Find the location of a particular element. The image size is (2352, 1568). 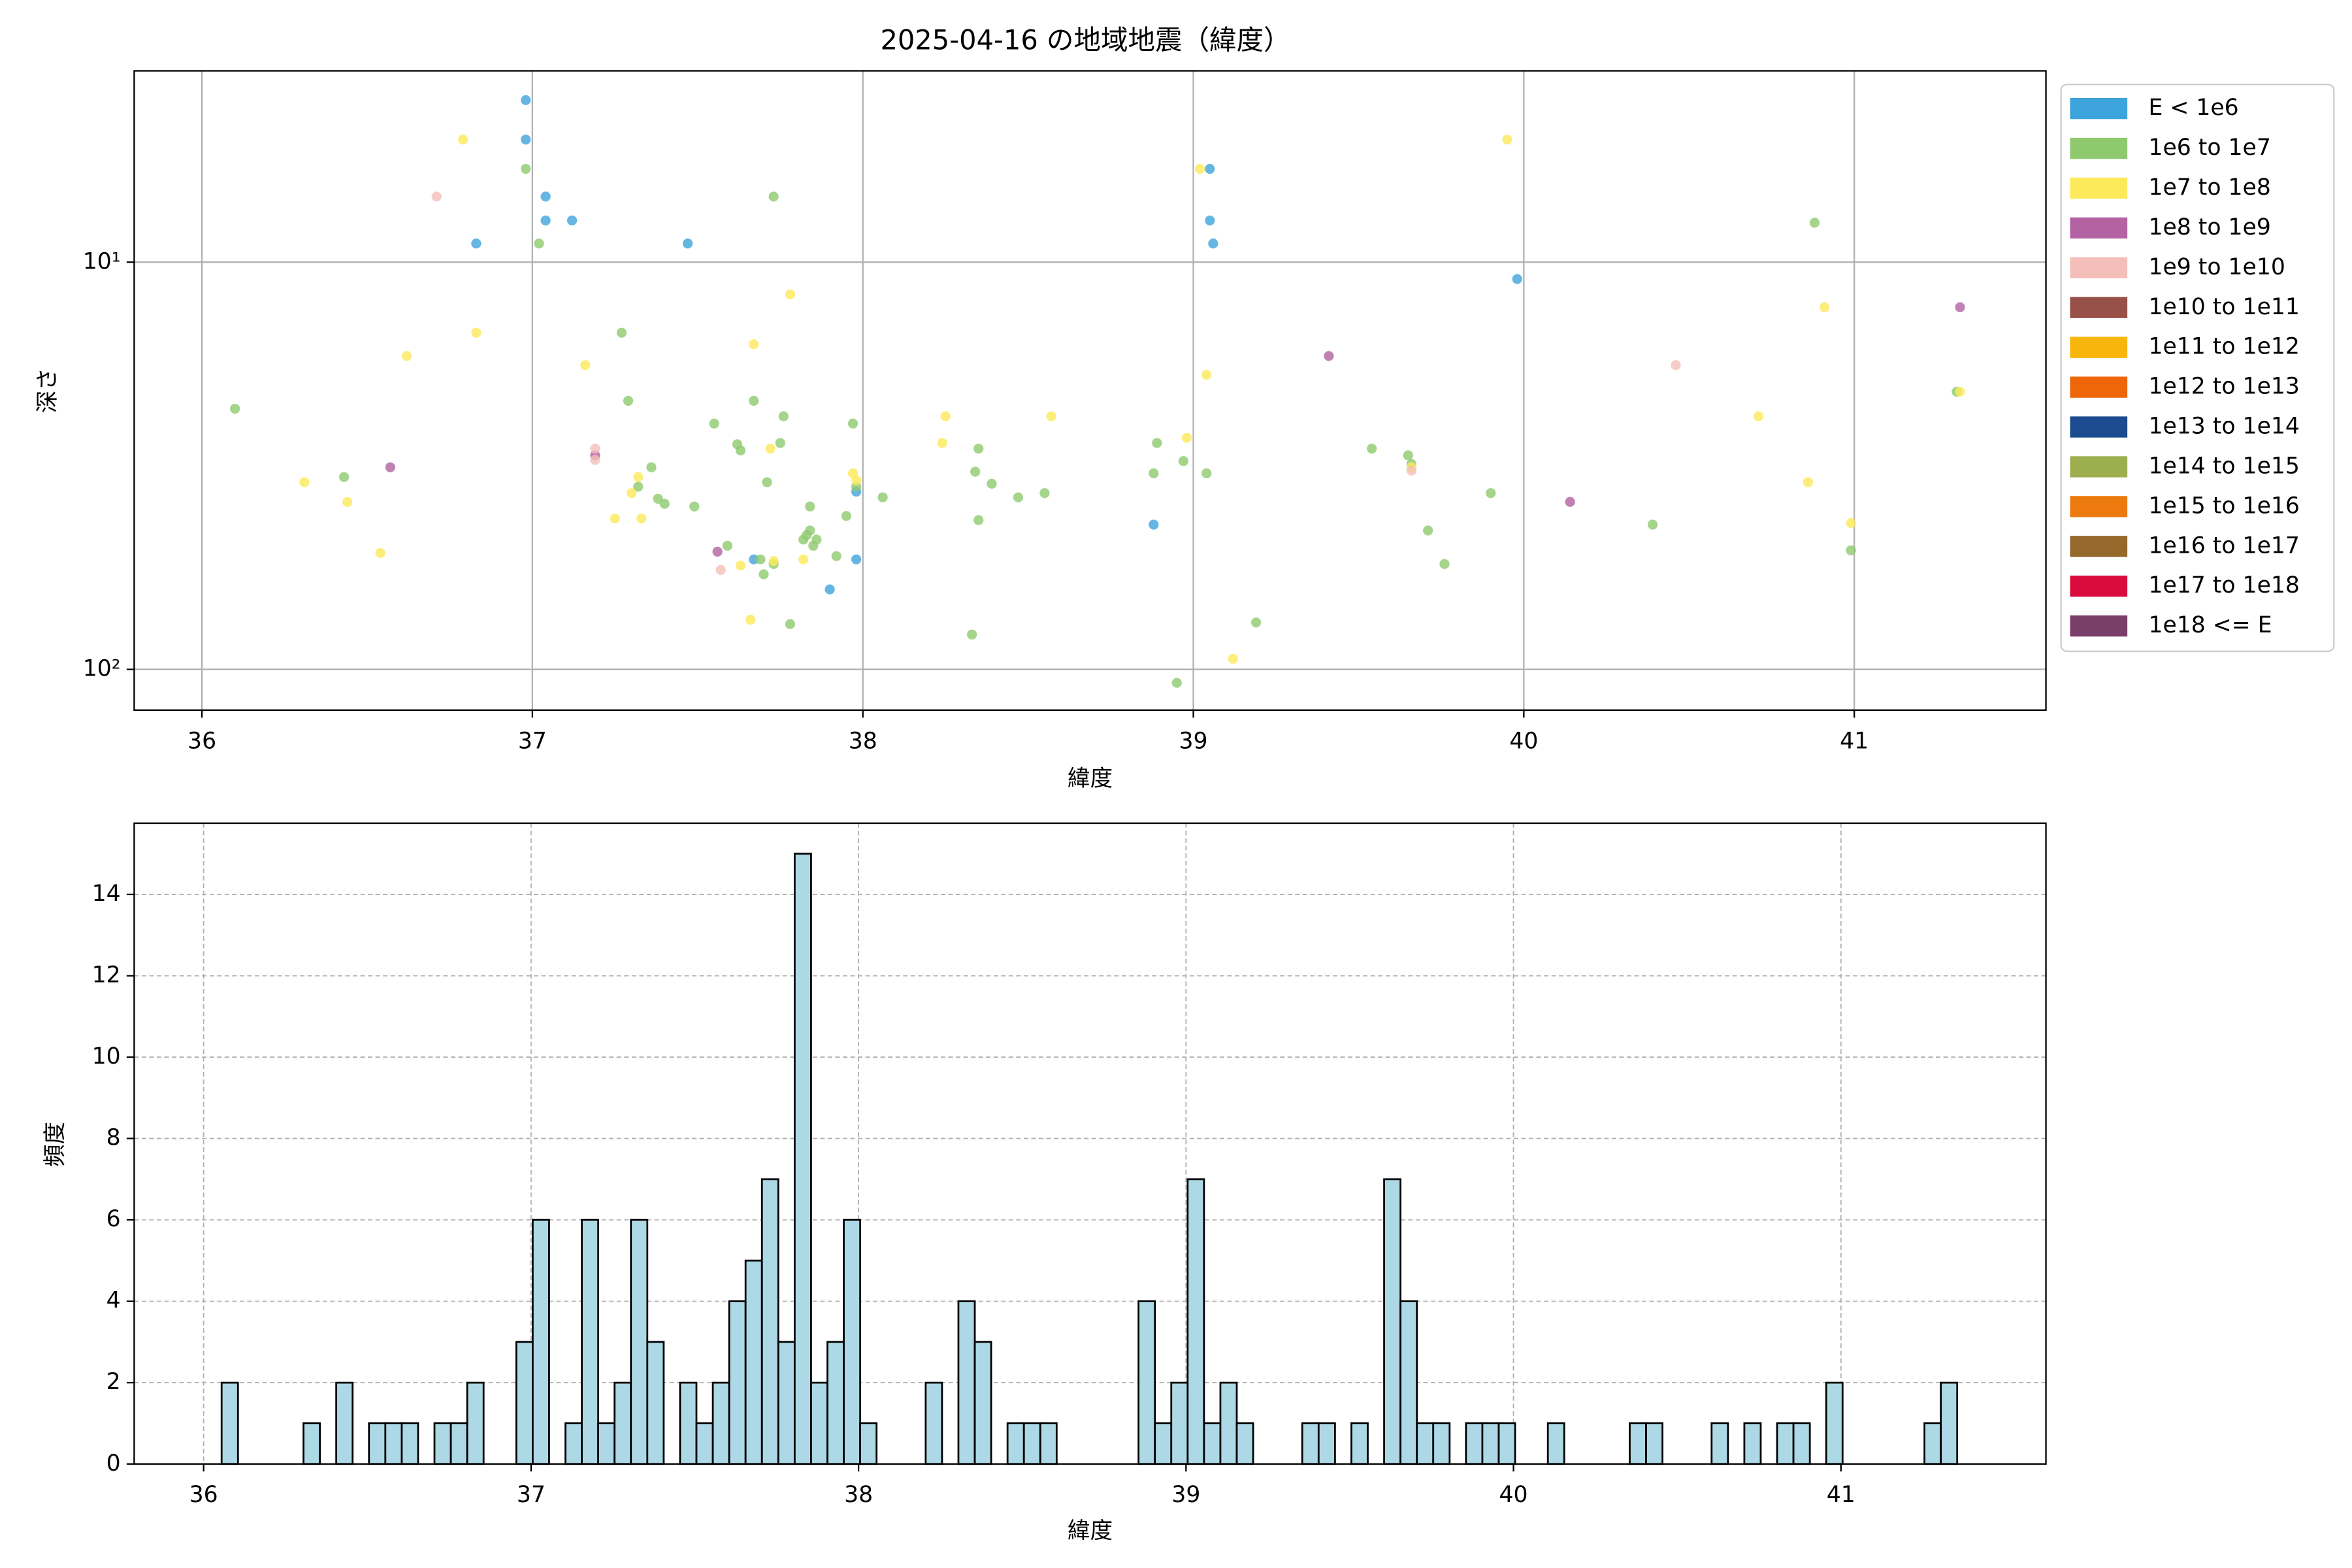

y-tick-label: 10¹ is located at coordinates (102, 261).